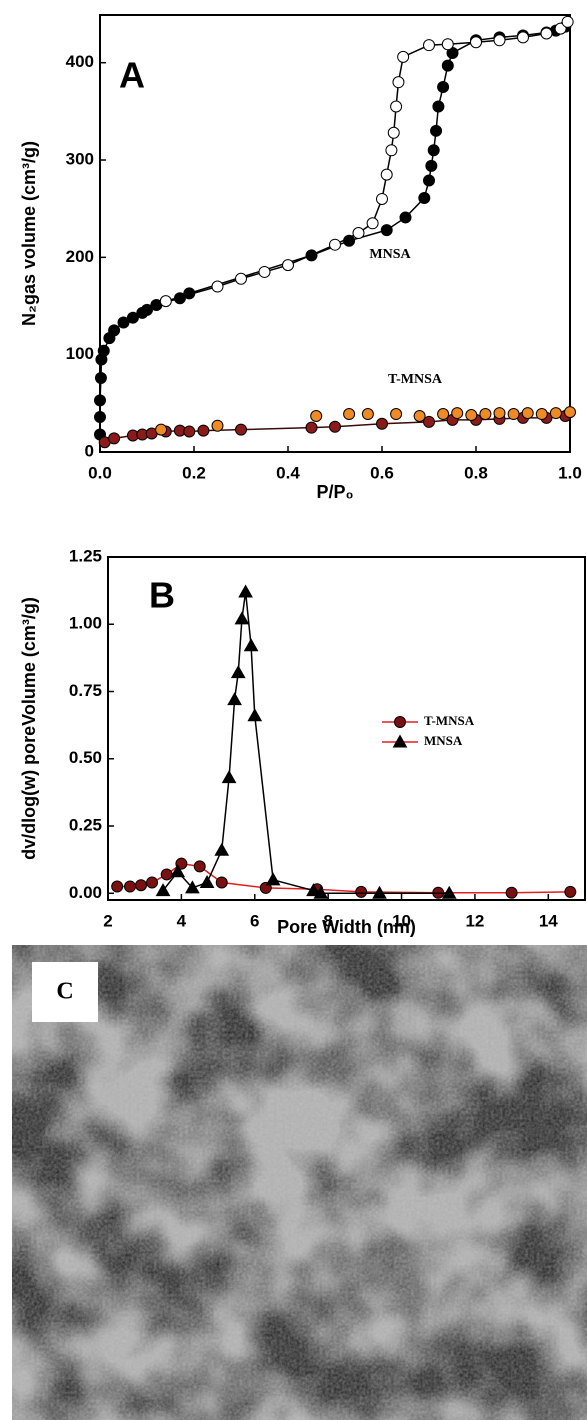  What do you see at coordinates (382, 472) in the screenshot?
I see `x-tick-label: 0.6` at bounding box center [382, 472].